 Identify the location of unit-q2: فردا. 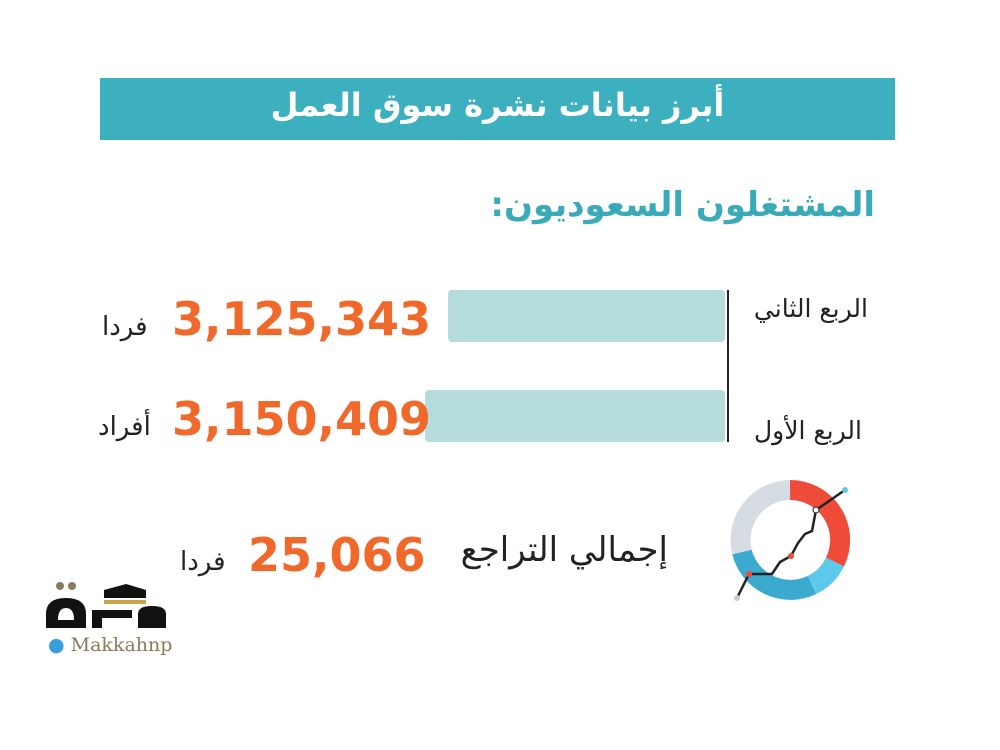
(125, 327).